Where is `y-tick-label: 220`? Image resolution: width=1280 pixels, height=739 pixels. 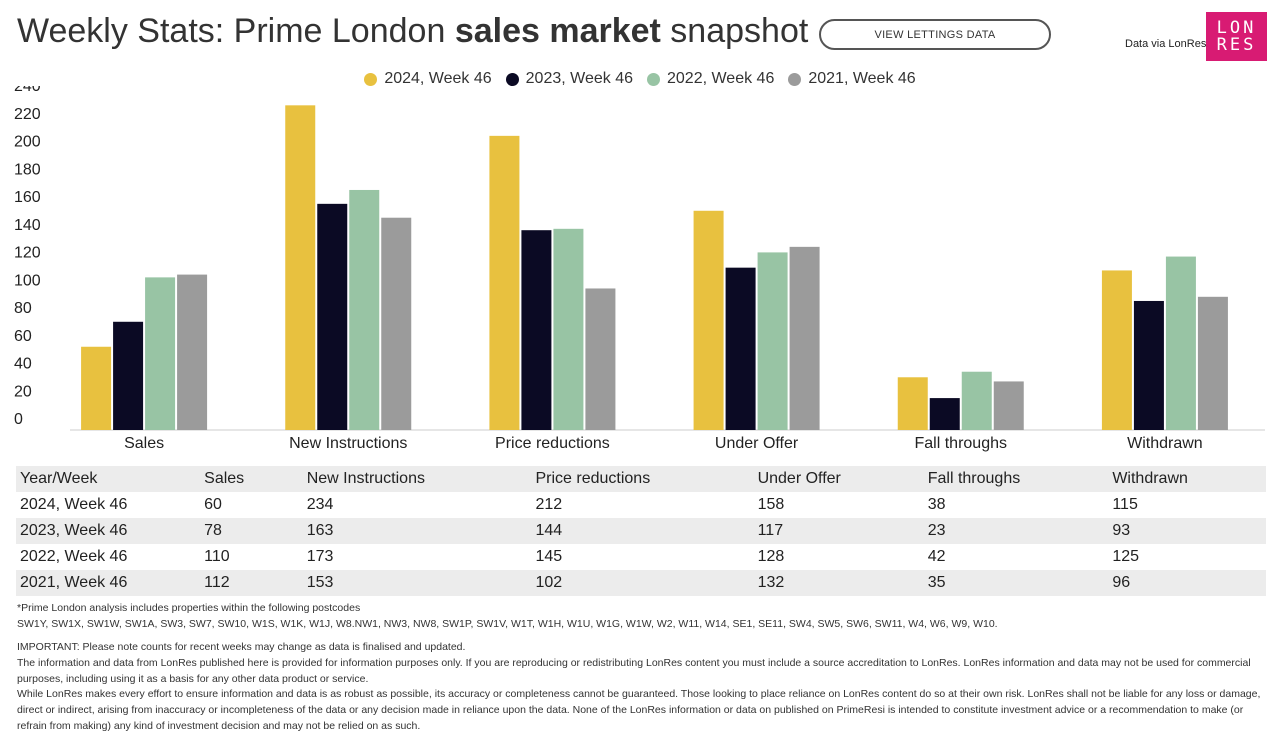 y-tick-label: 220 is located at coordinates (27, 114).